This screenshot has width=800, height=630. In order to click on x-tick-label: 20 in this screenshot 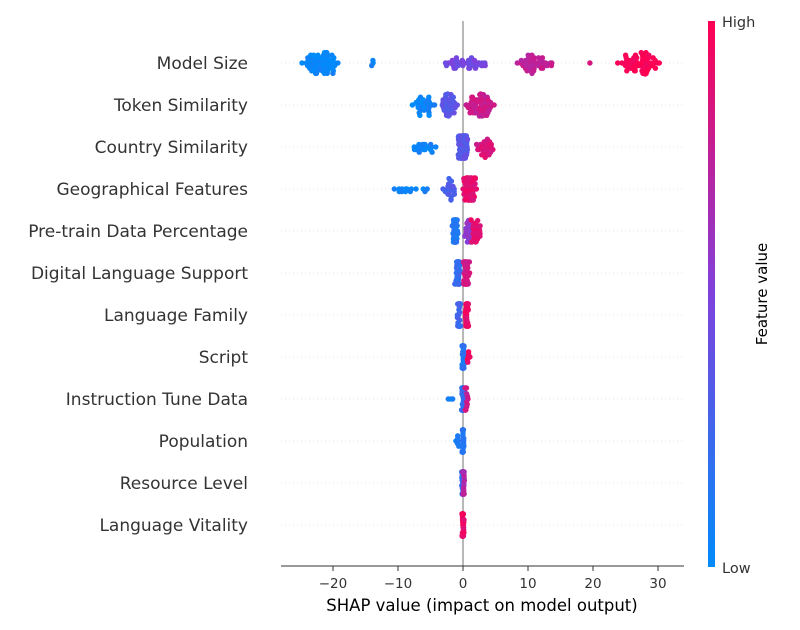, I will do `click(592, 584)`.